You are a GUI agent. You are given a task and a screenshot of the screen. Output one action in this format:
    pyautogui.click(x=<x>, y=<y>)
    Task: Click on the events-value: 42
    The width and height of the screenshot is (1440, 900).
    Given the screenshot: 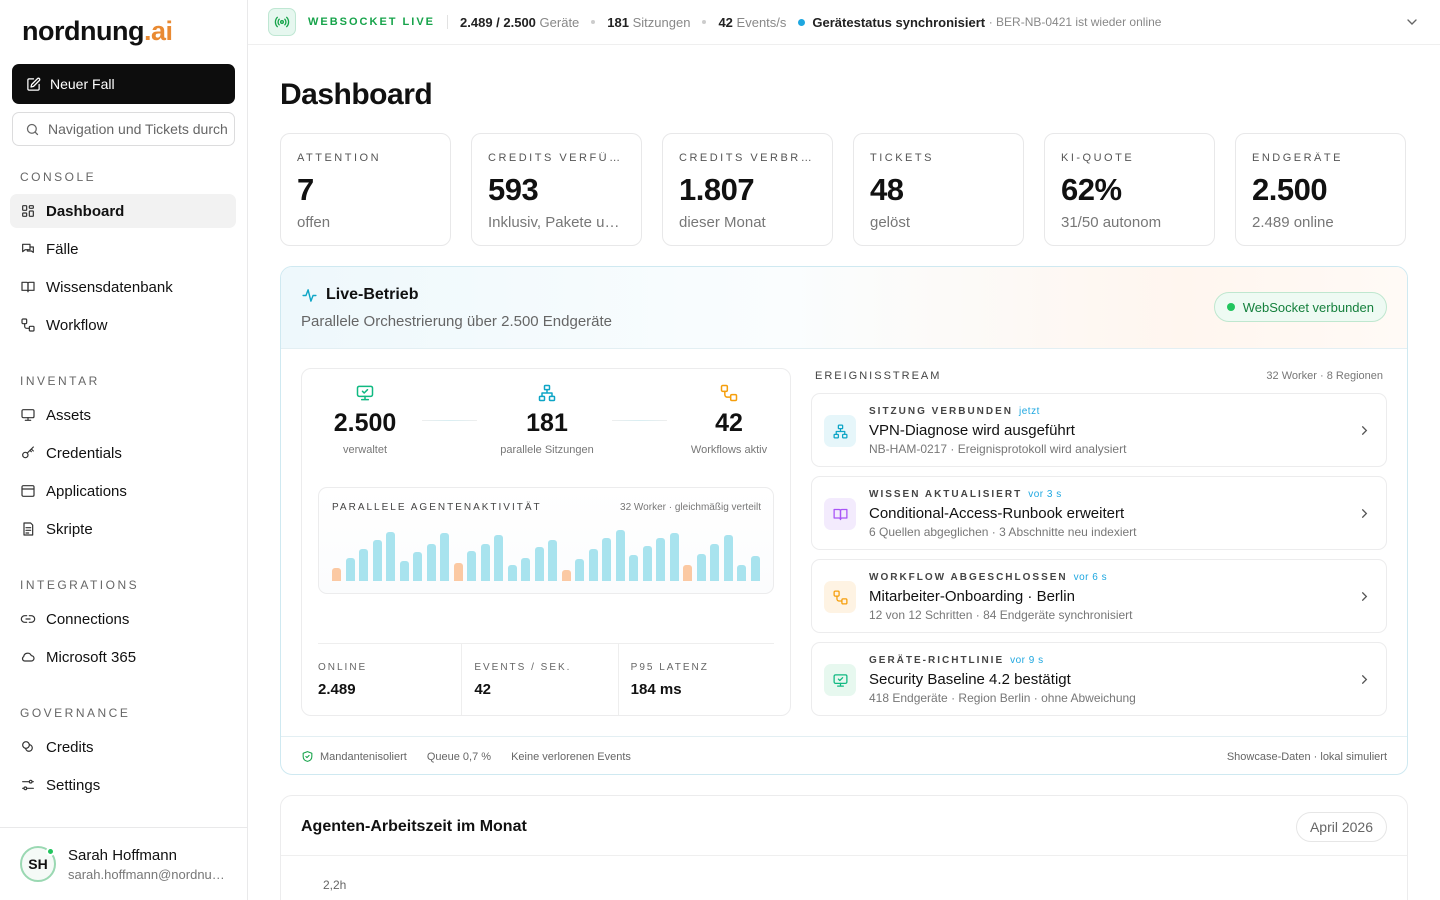 What is the action you would take?
    pyautogui.click(x=725, y=22)
    